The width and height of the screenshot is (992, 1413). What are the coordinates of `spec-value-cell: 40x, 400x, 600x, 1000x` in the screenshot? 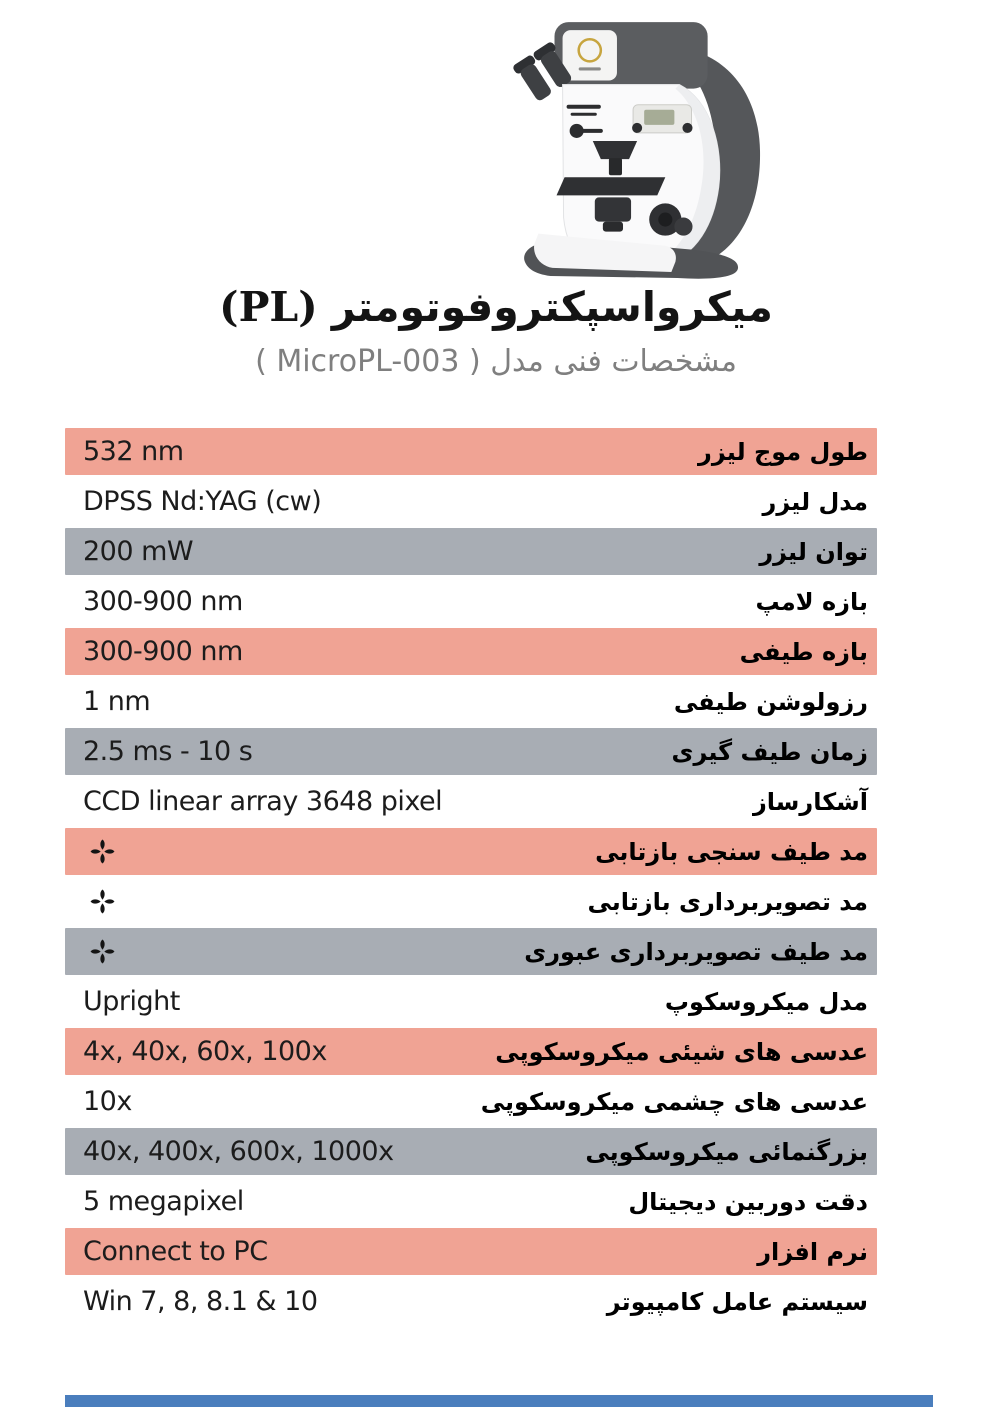 It's located at (238, 1151).